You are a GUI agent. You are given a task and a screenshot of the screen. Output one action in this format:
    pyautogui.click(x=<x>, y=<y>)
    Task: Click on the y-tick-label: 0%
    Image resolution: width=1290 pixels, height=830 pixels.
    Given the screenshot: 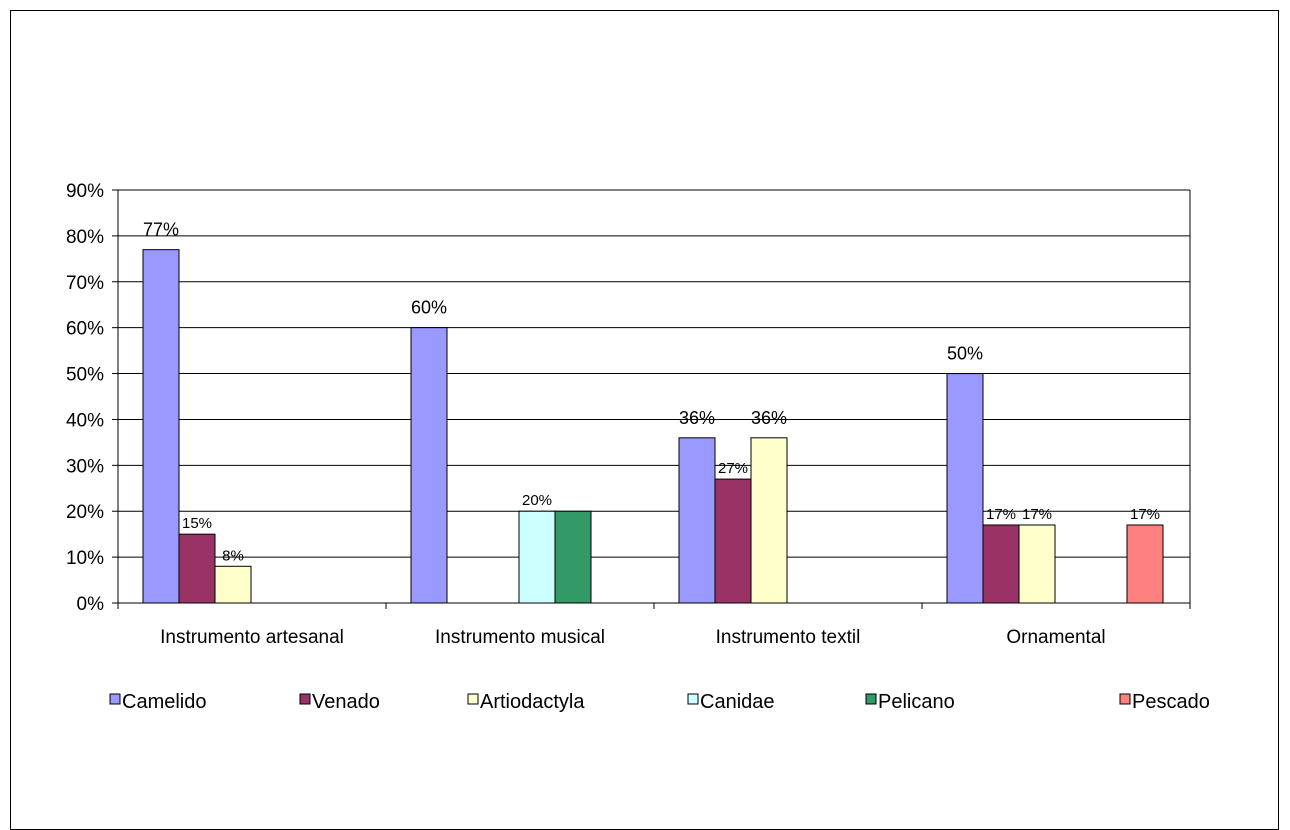 What is the action you would take?
    pyautogui.click(x=91, y=604)
    